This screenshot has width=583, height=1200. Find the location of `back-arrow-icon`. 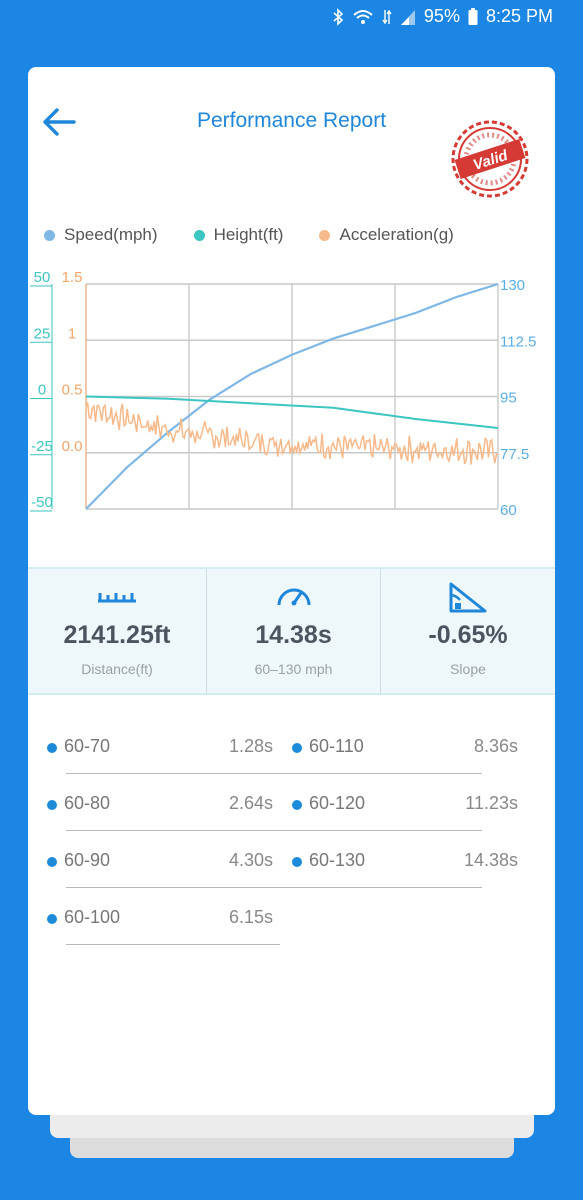

back-arrow-icon is located at coordinates (59, 125).